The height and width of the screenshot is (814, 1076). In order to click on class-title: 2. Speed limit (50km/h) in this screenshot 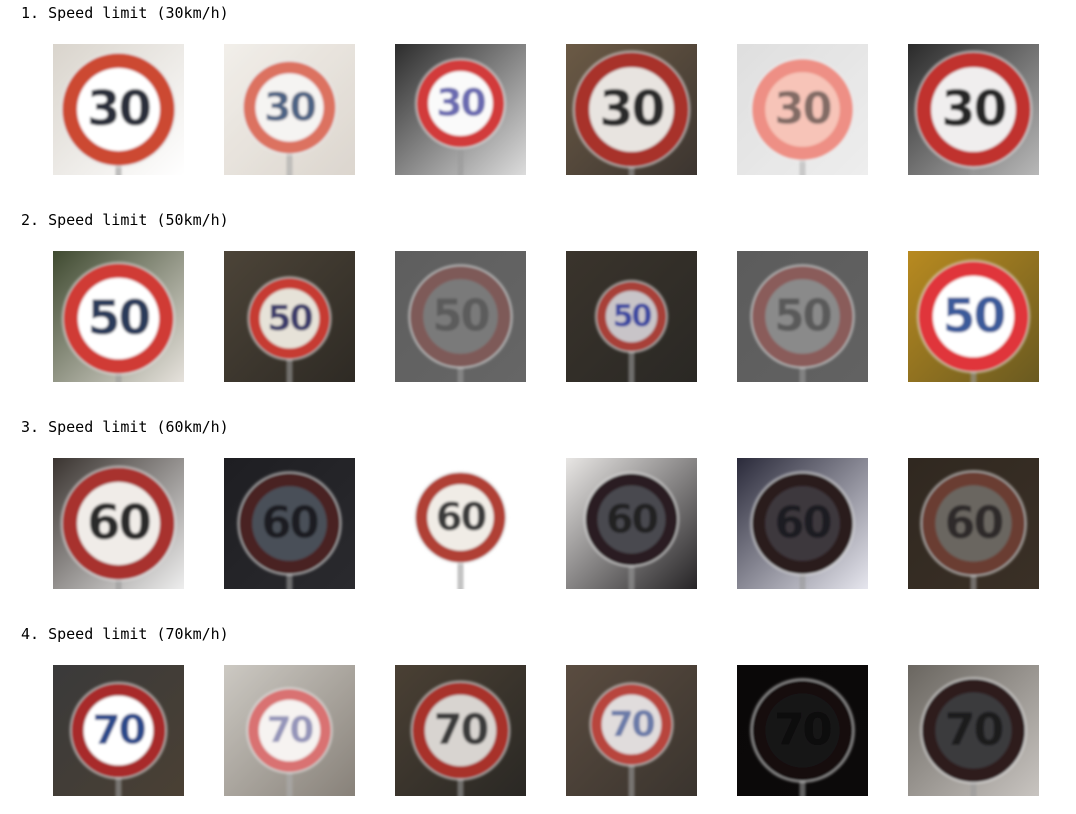, I will do `click(125, 220)`.